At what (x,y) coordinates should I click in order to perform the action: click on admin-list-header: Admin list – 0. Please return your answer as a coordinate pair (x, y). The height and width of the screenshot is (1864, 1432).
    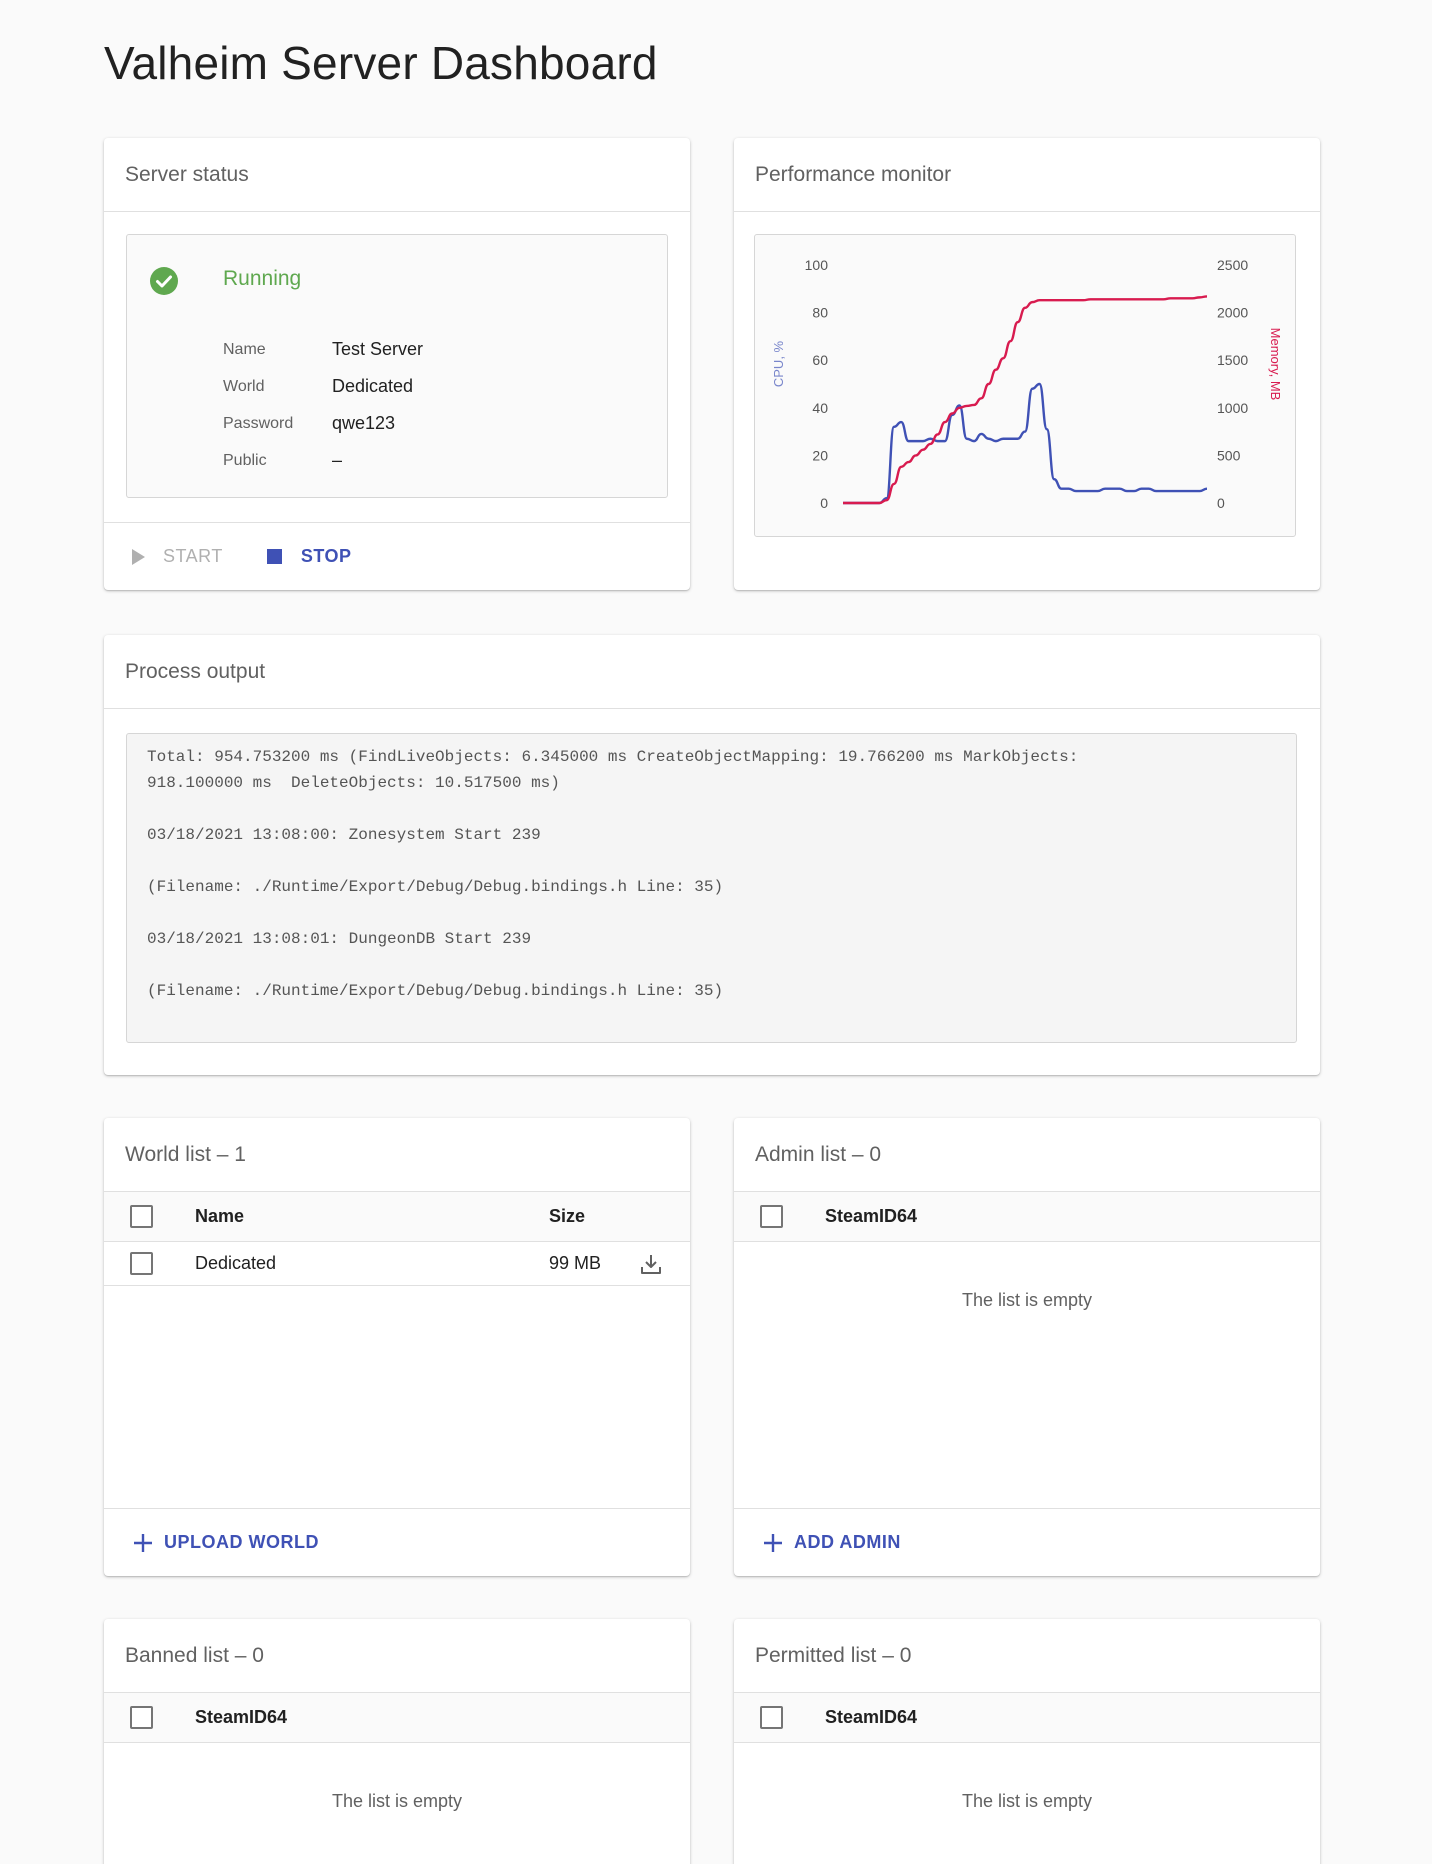
    Looking at the image, I should click on (1027, 1155).